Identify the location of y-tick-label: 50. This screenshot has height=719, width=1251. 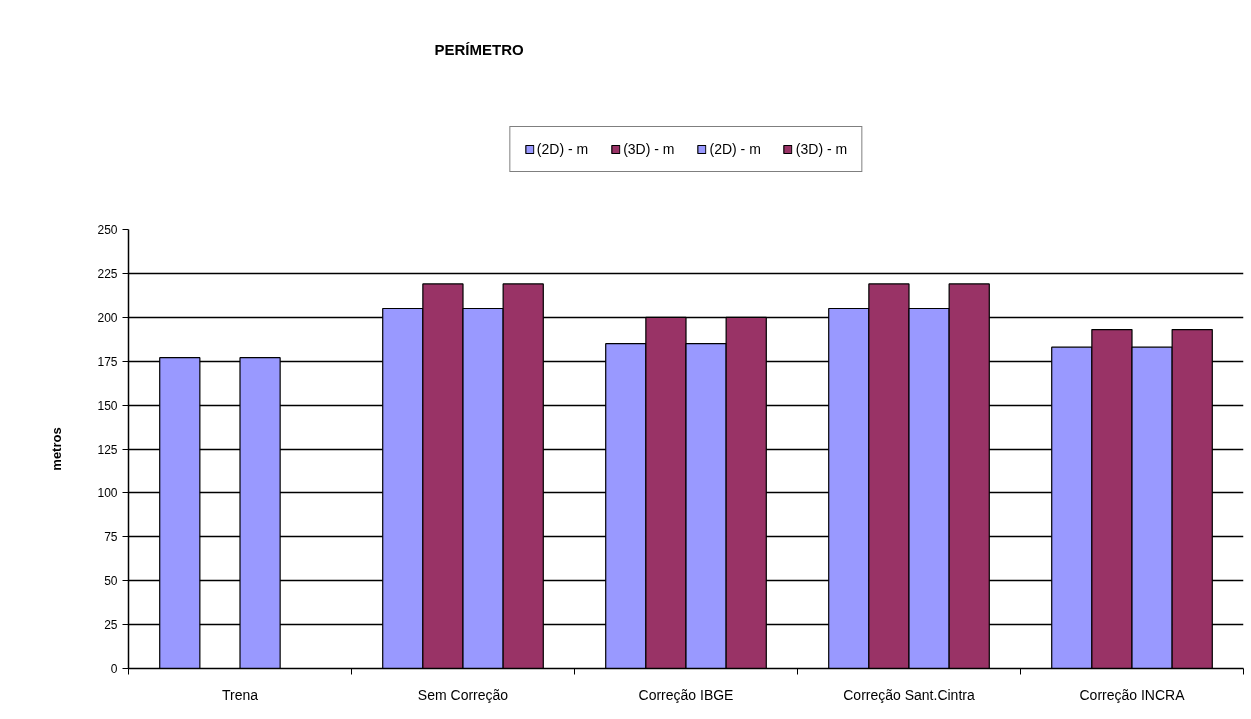
(111, 581).